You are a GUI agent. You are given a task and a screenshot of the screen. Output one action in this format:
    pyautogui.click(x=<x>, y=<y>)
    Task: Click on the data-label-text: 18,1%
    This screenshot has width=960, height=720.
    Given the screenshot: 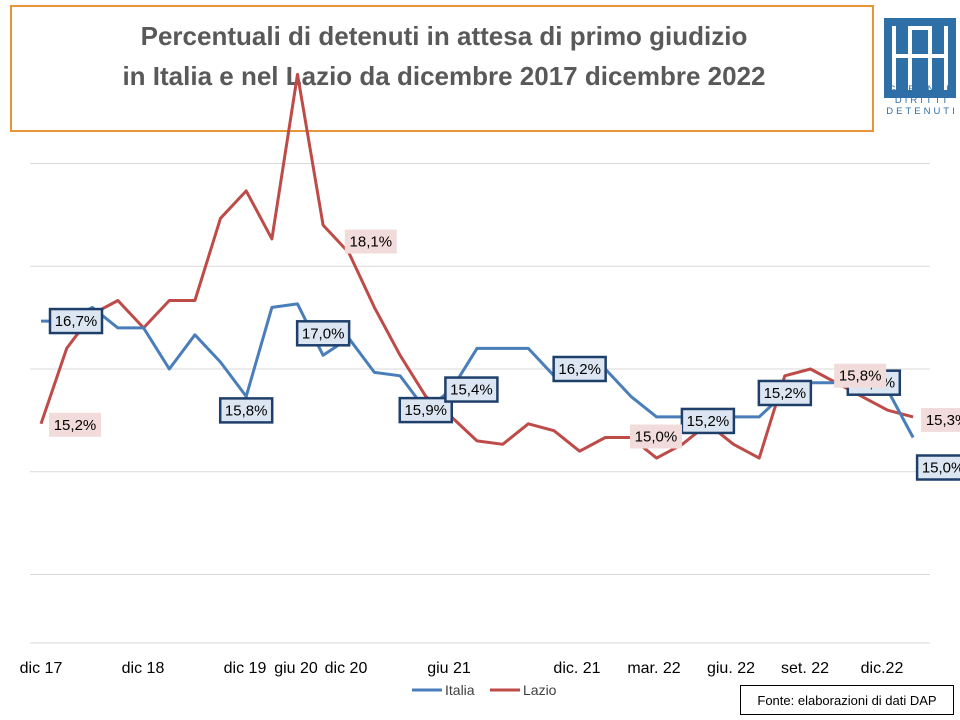 What is the action you would take?
    pyautogui.click(x=371, y=242)
    